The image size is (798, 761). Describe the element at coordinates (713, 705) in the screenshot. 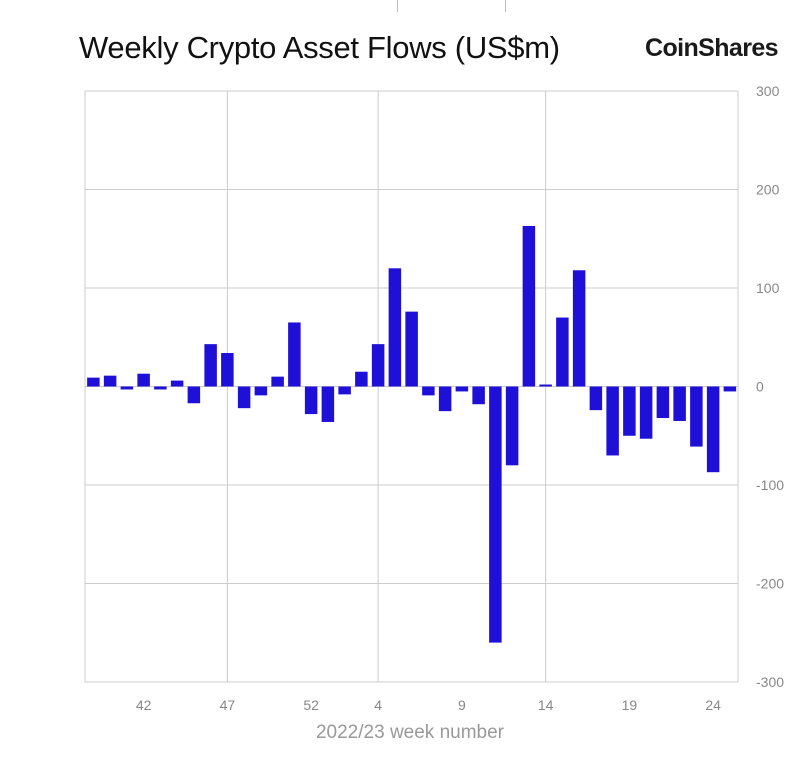

I see `x-tick-label: 24` at that location.